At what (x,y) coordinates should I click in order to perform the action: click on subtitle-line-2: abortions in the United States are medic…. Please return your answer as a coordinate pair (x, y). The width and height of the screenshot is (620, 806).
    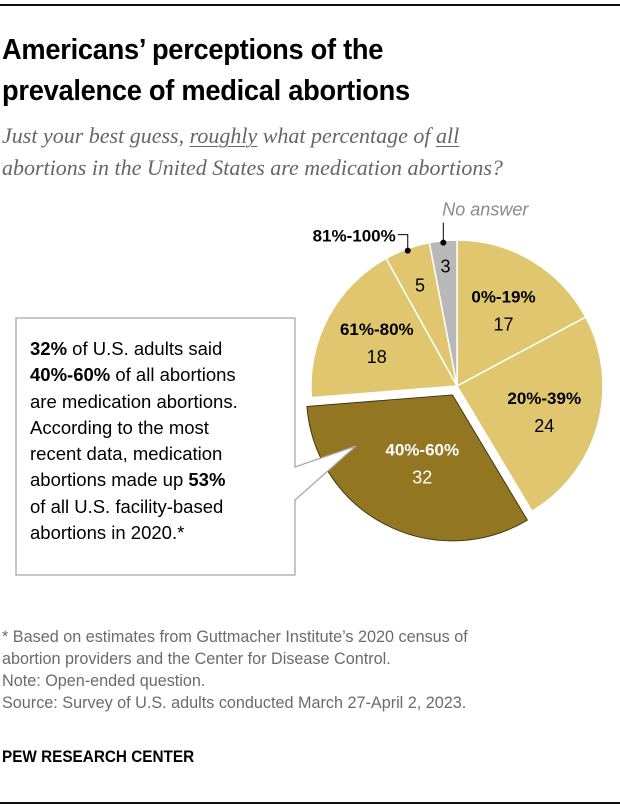
    Looking at the image, I should click on (252, 167).